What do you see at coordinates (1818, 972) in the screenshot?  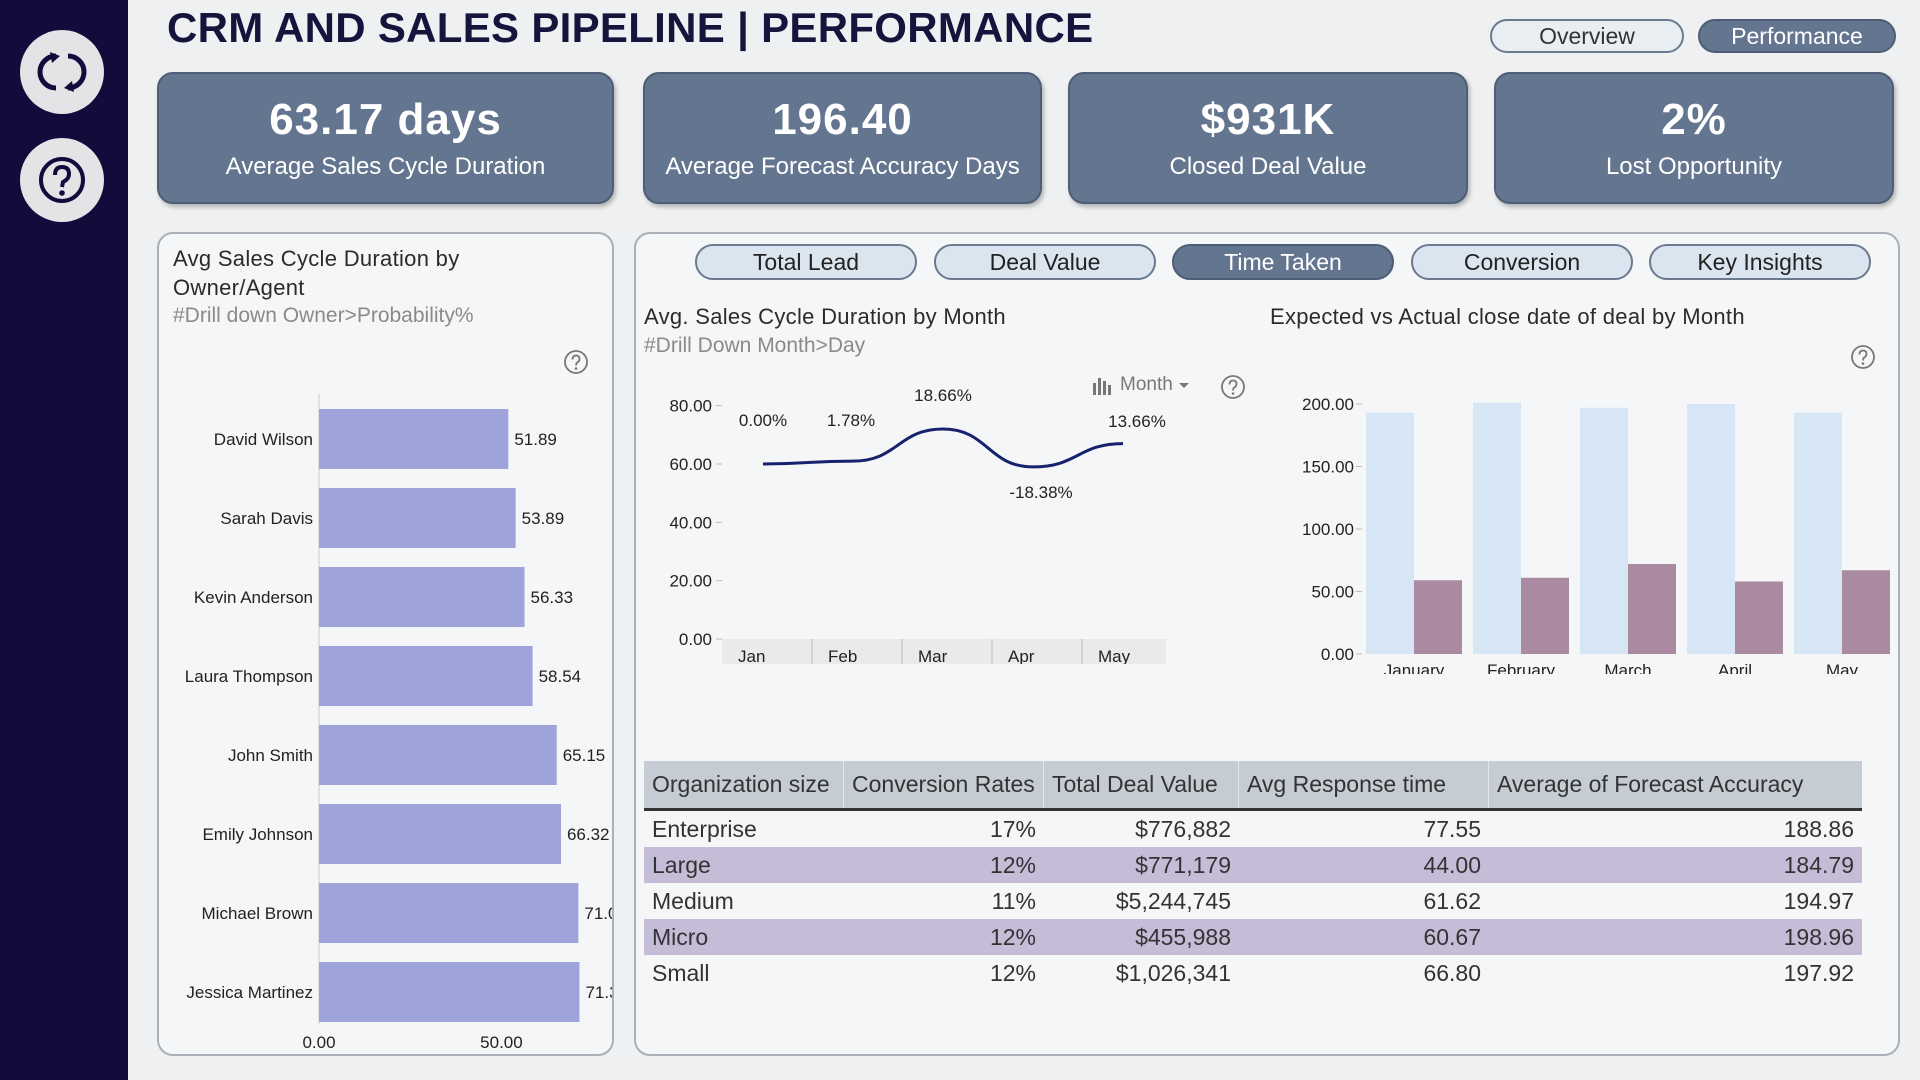 I see `table-cell: 197.92` at bounding box center [1818, 972].